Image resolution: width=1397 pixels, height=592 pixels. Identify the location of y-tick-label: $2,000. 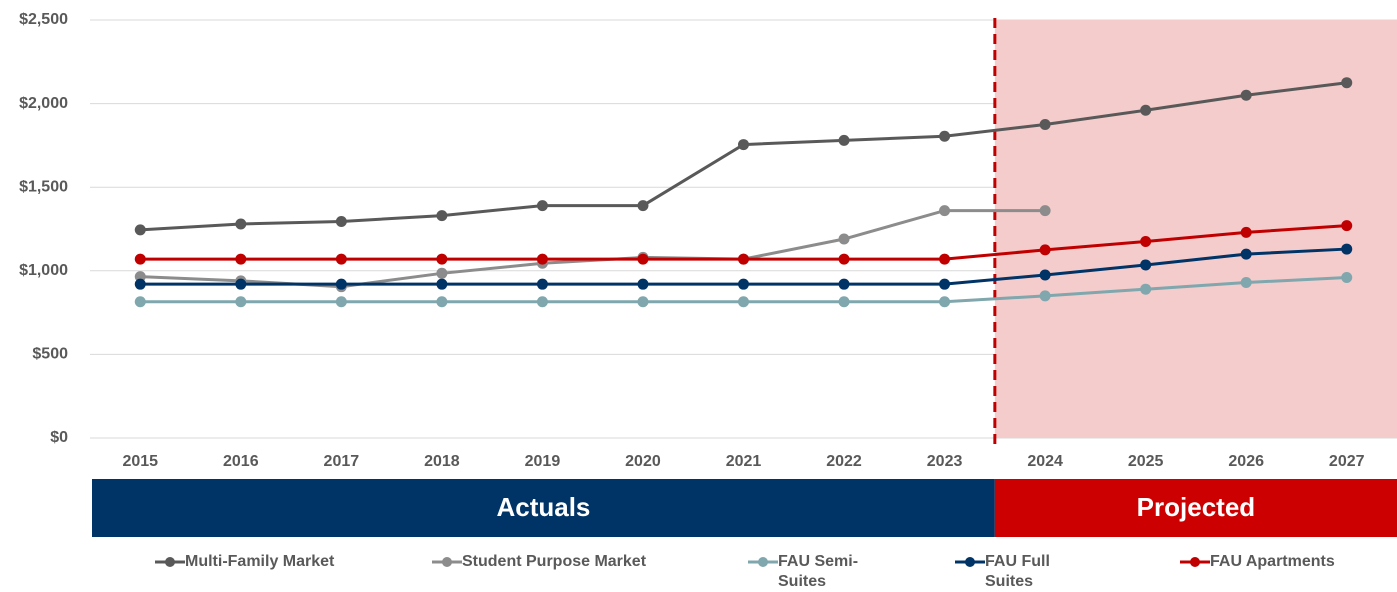
(43, 103).